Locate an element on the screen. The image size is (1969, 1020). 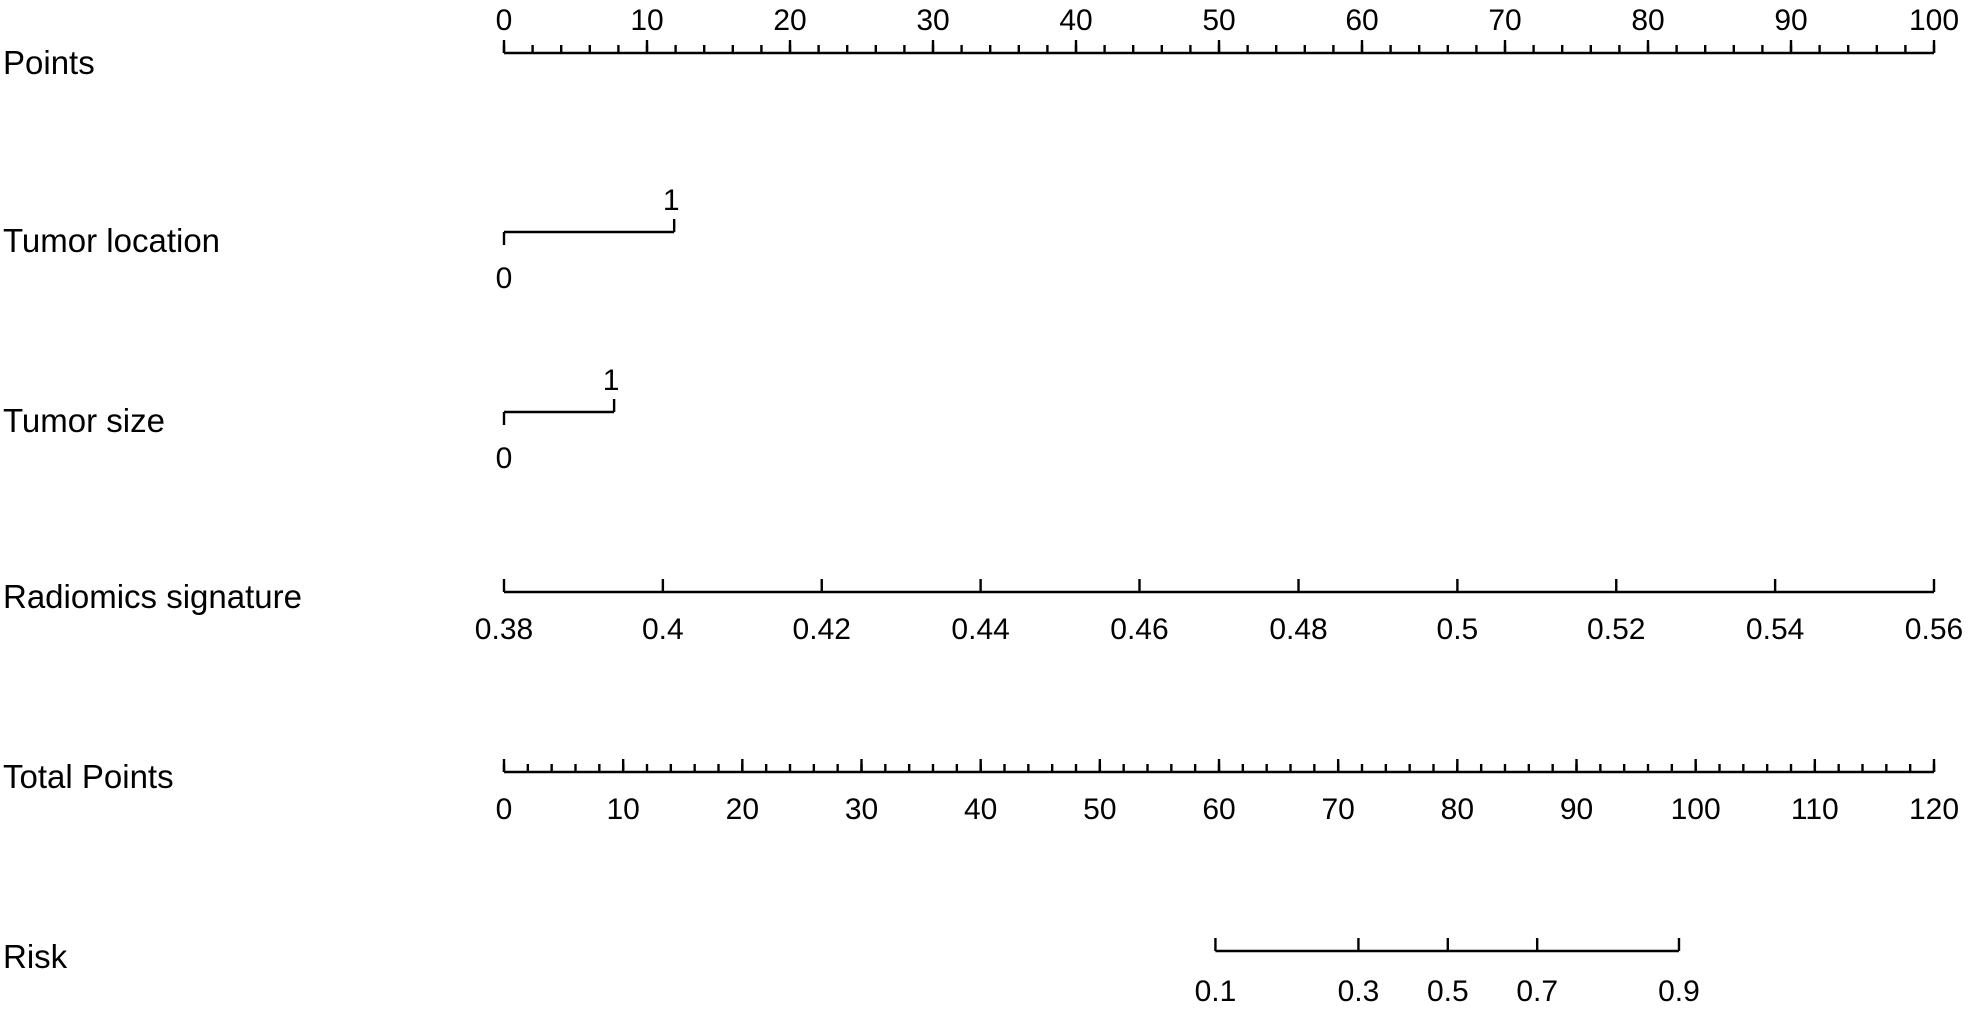
risk-tick-label: 0.3 is located at coordinates (1359, 991).